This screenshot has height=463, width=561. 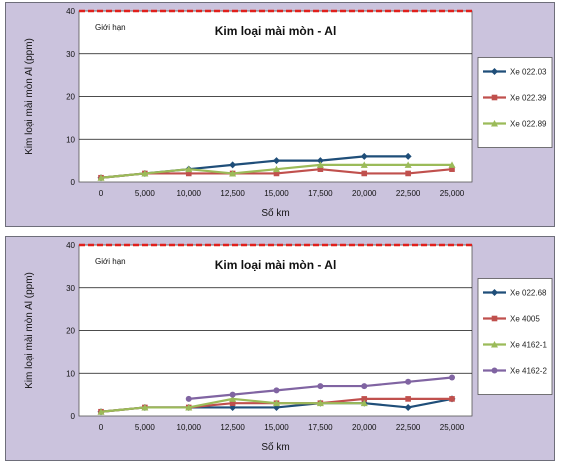 I want to click on legend-label: Xe 4005, so click(x=525, y=319).